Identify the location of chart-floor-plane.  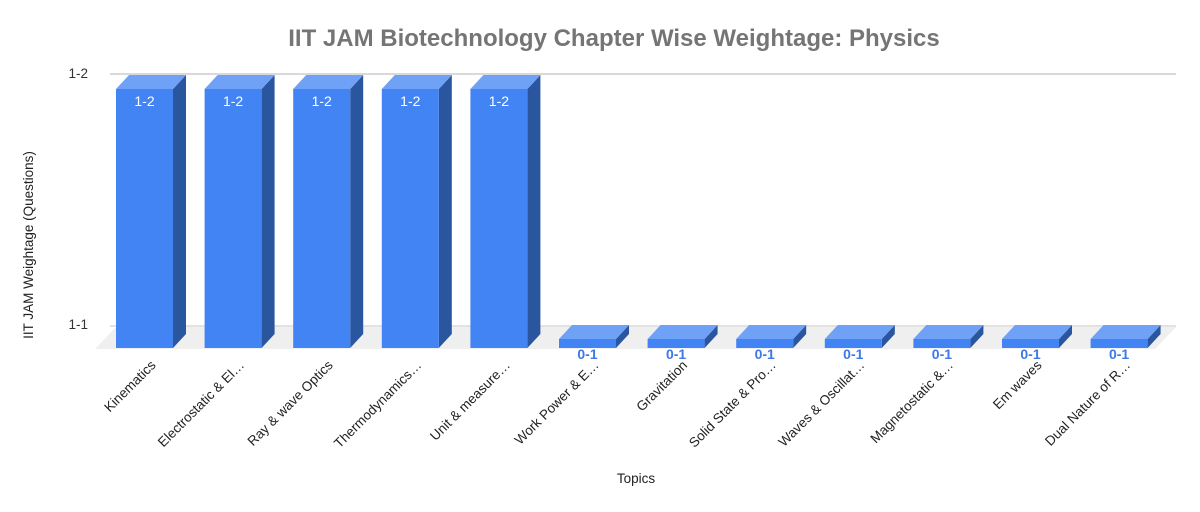
(635, 338).